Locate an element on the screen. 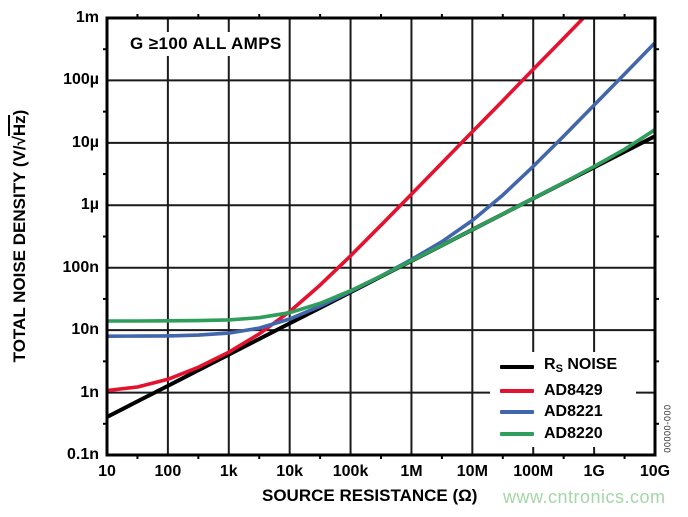 The image size is (688, 517). legend-item-ad8220: AD8220 is located at coordinates (568, 434).